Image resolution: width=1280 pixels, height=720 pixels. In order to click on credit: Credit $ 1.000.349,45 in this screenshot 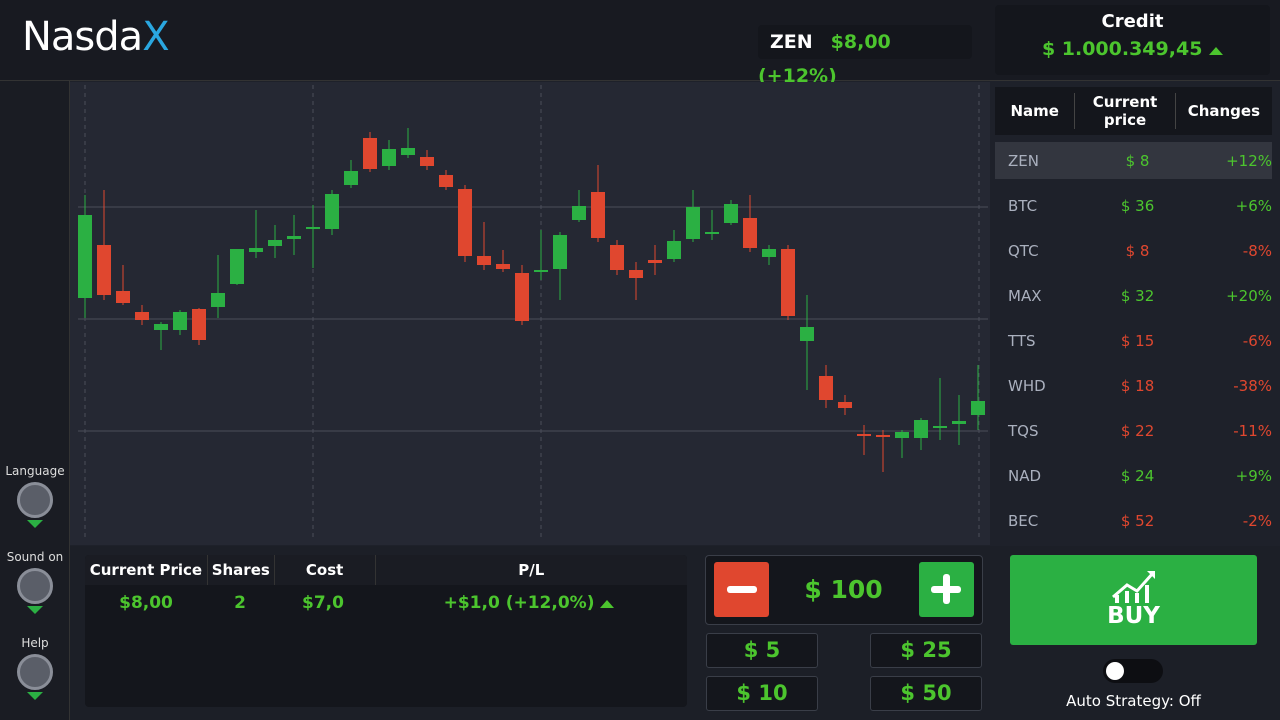, I will do `click(1132, 40)`.